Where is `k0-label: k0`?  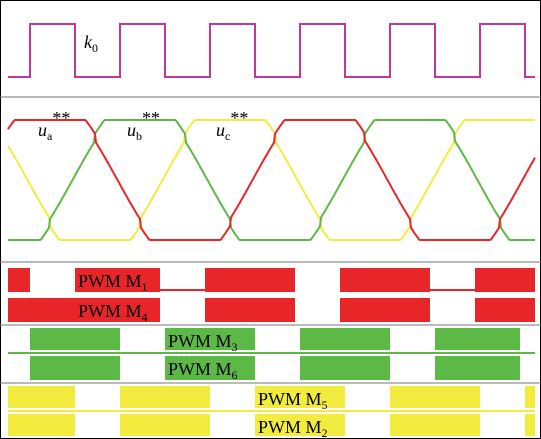
k0-label: k0 is located at coordinates (91, 43).